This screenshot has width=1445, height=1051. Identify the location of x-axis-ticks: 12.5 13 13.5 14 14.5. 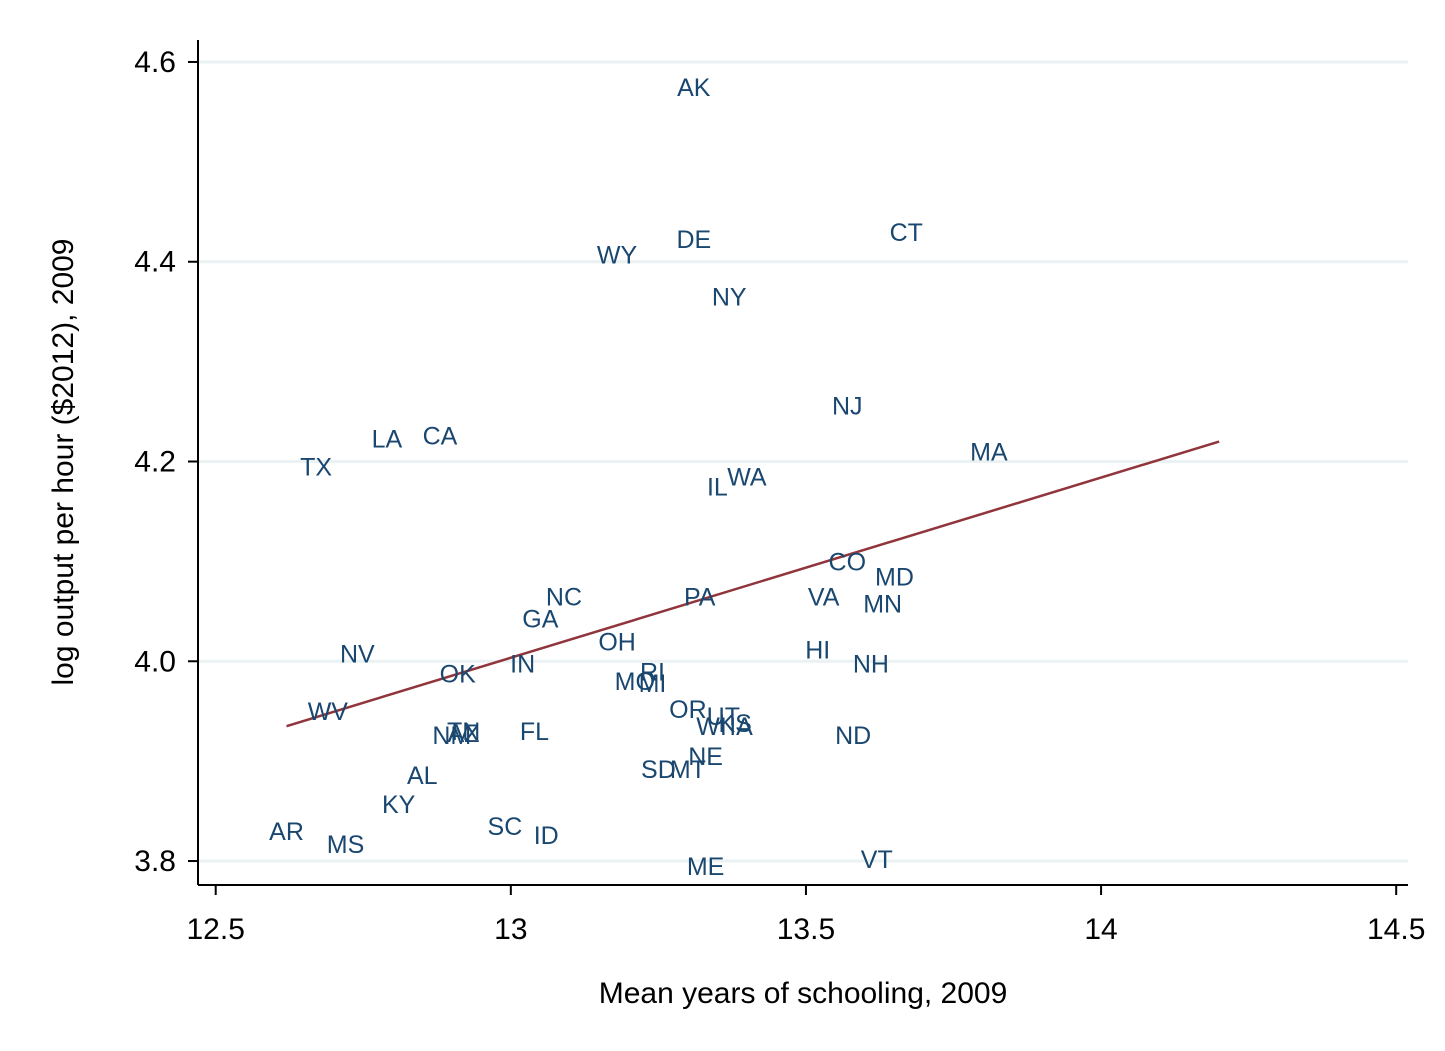
(806, 915).